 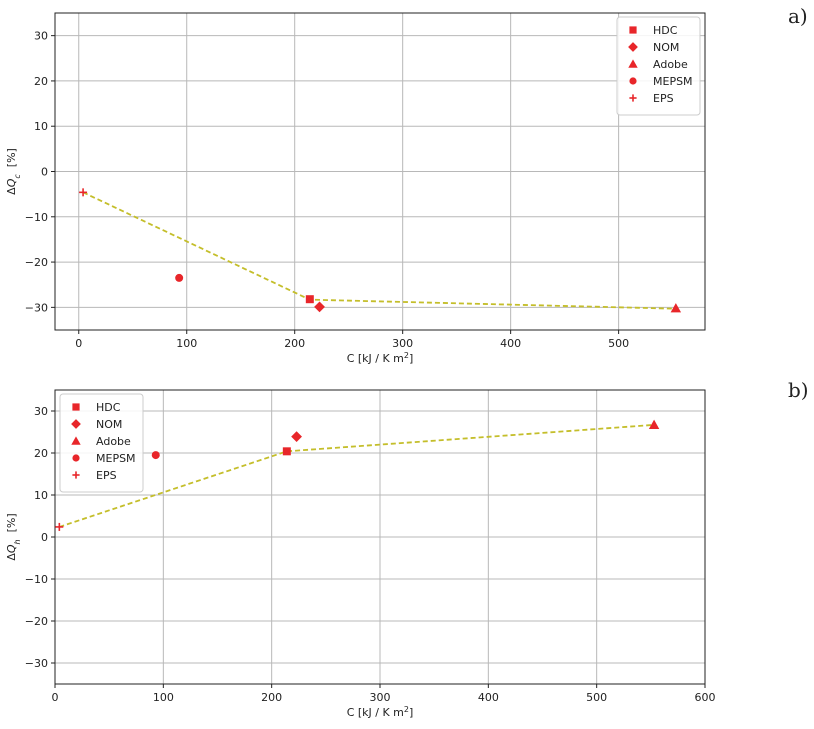 I want to click on b-legend, so click(x=101, y=443).